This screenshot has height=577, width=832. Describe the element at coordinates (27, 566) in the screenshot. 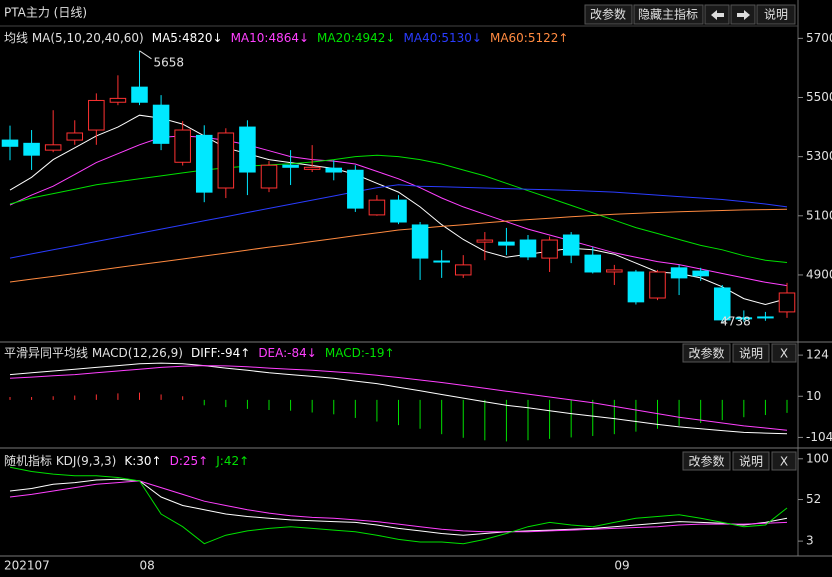

I see `x-tick-label: 202107` at that location.